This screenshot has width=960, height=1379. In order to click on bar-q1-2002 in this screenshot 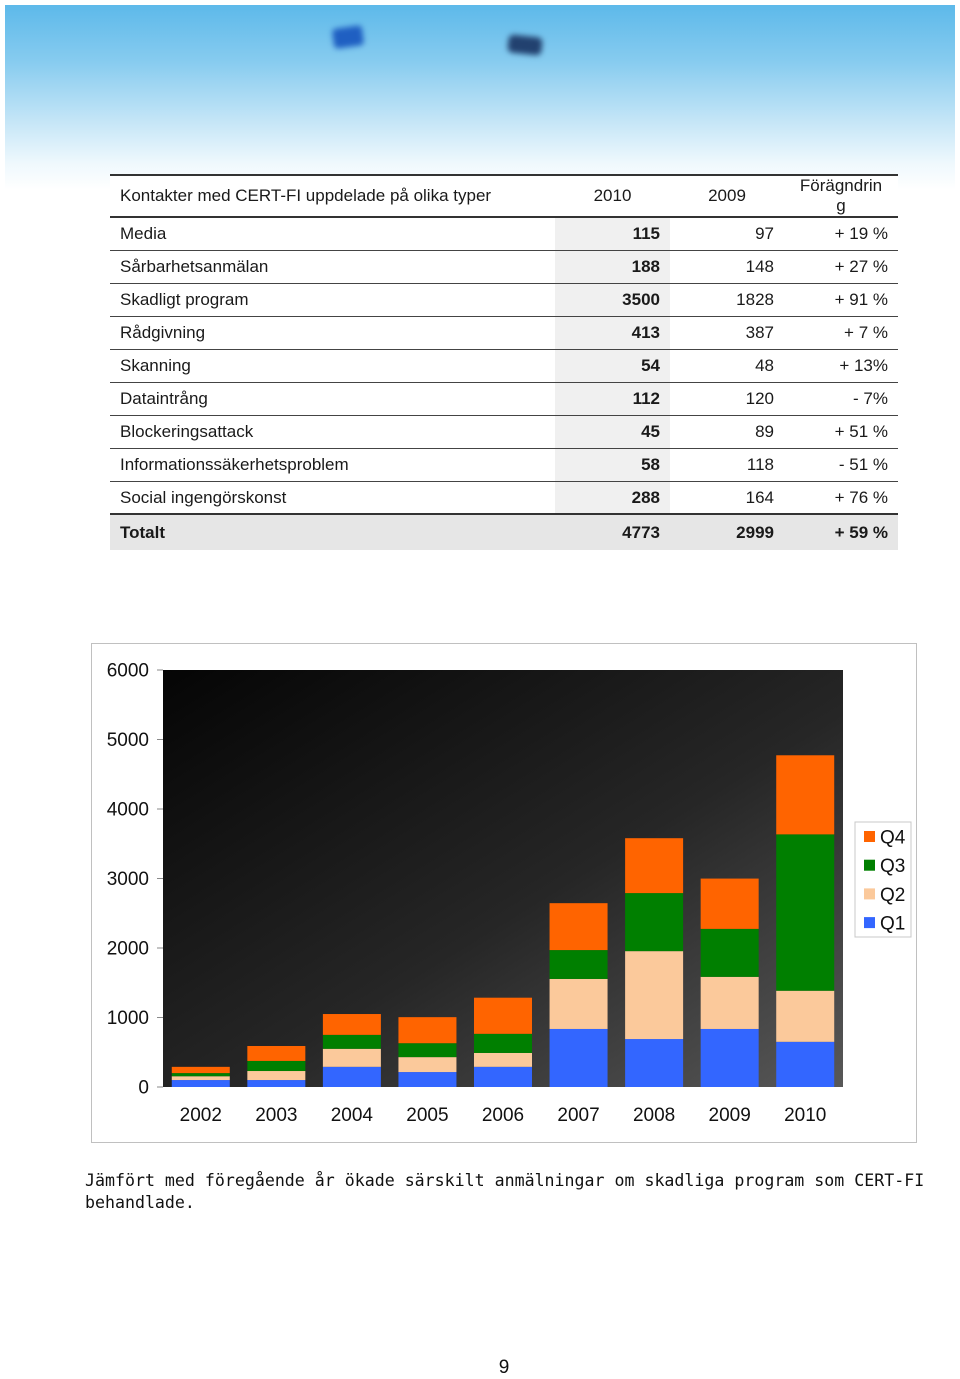, I will do `click(200, 1083)`.